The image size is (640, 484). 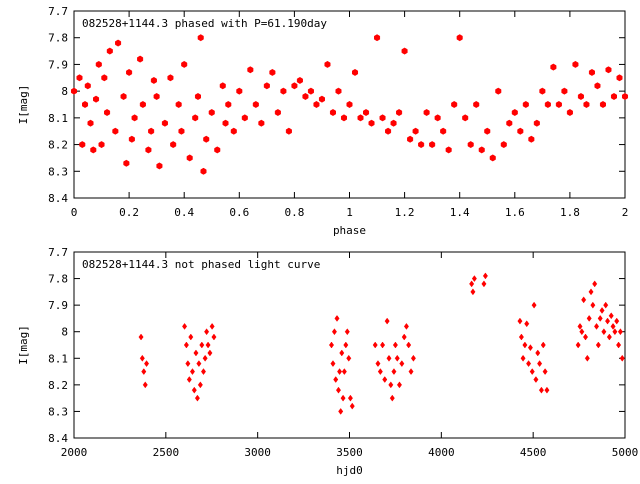 What do you see at coordinates (129, 212) in the screenshot?
I see `x-tick-label: 0.2` at bounding box center [129, 212].